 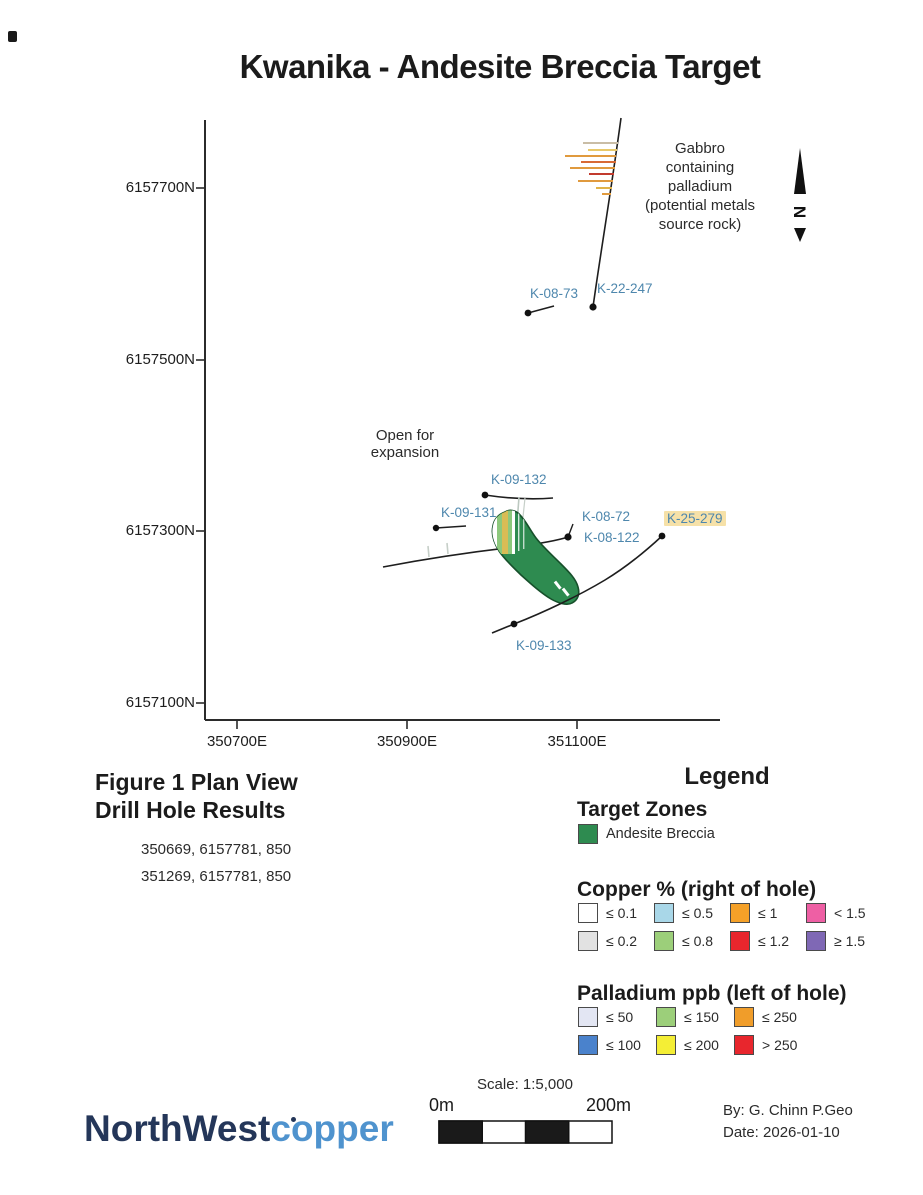 What do you see at coordinates (695, 518) in the screenshot?
I see `drill-hole-label-k-25-279: K-25-279` at bounding box center [695, 518].